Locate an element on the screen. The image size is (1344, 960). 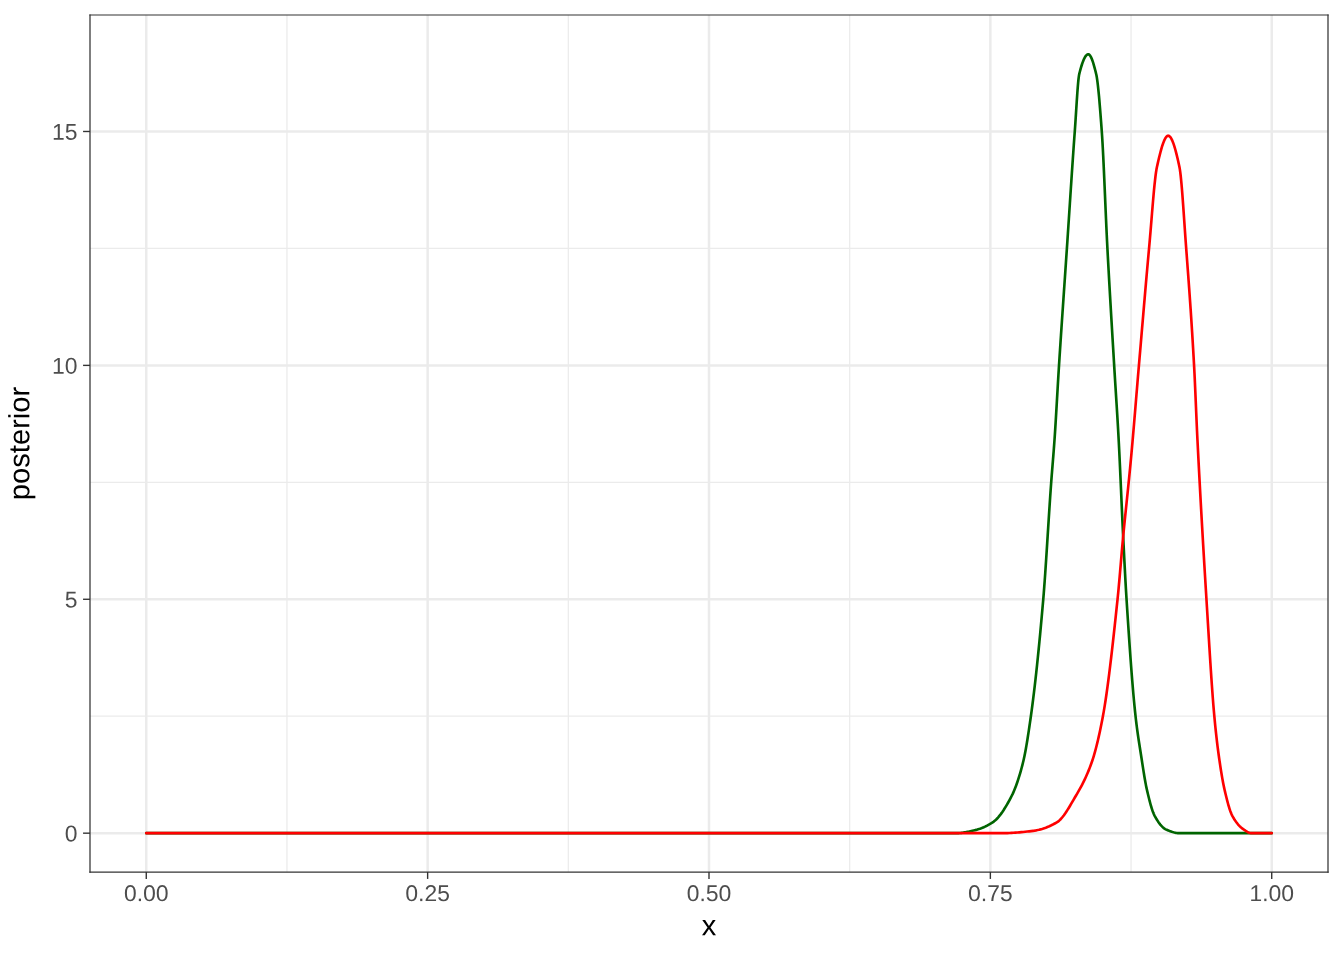
y-axis-title: posterior is located at coordinates (22, 443).